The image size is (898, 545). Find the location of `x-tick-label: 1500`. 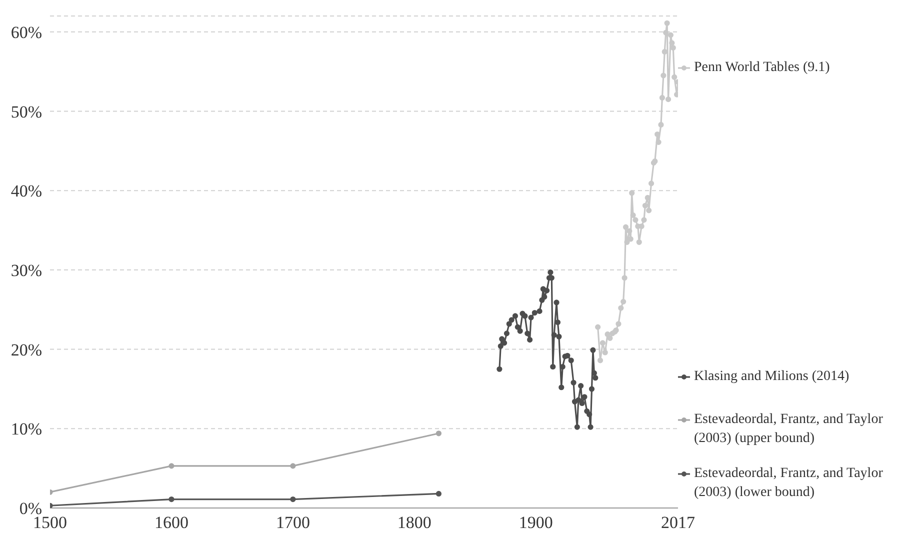

x-tick-label: 1500 is located at coordinates (50, 522).